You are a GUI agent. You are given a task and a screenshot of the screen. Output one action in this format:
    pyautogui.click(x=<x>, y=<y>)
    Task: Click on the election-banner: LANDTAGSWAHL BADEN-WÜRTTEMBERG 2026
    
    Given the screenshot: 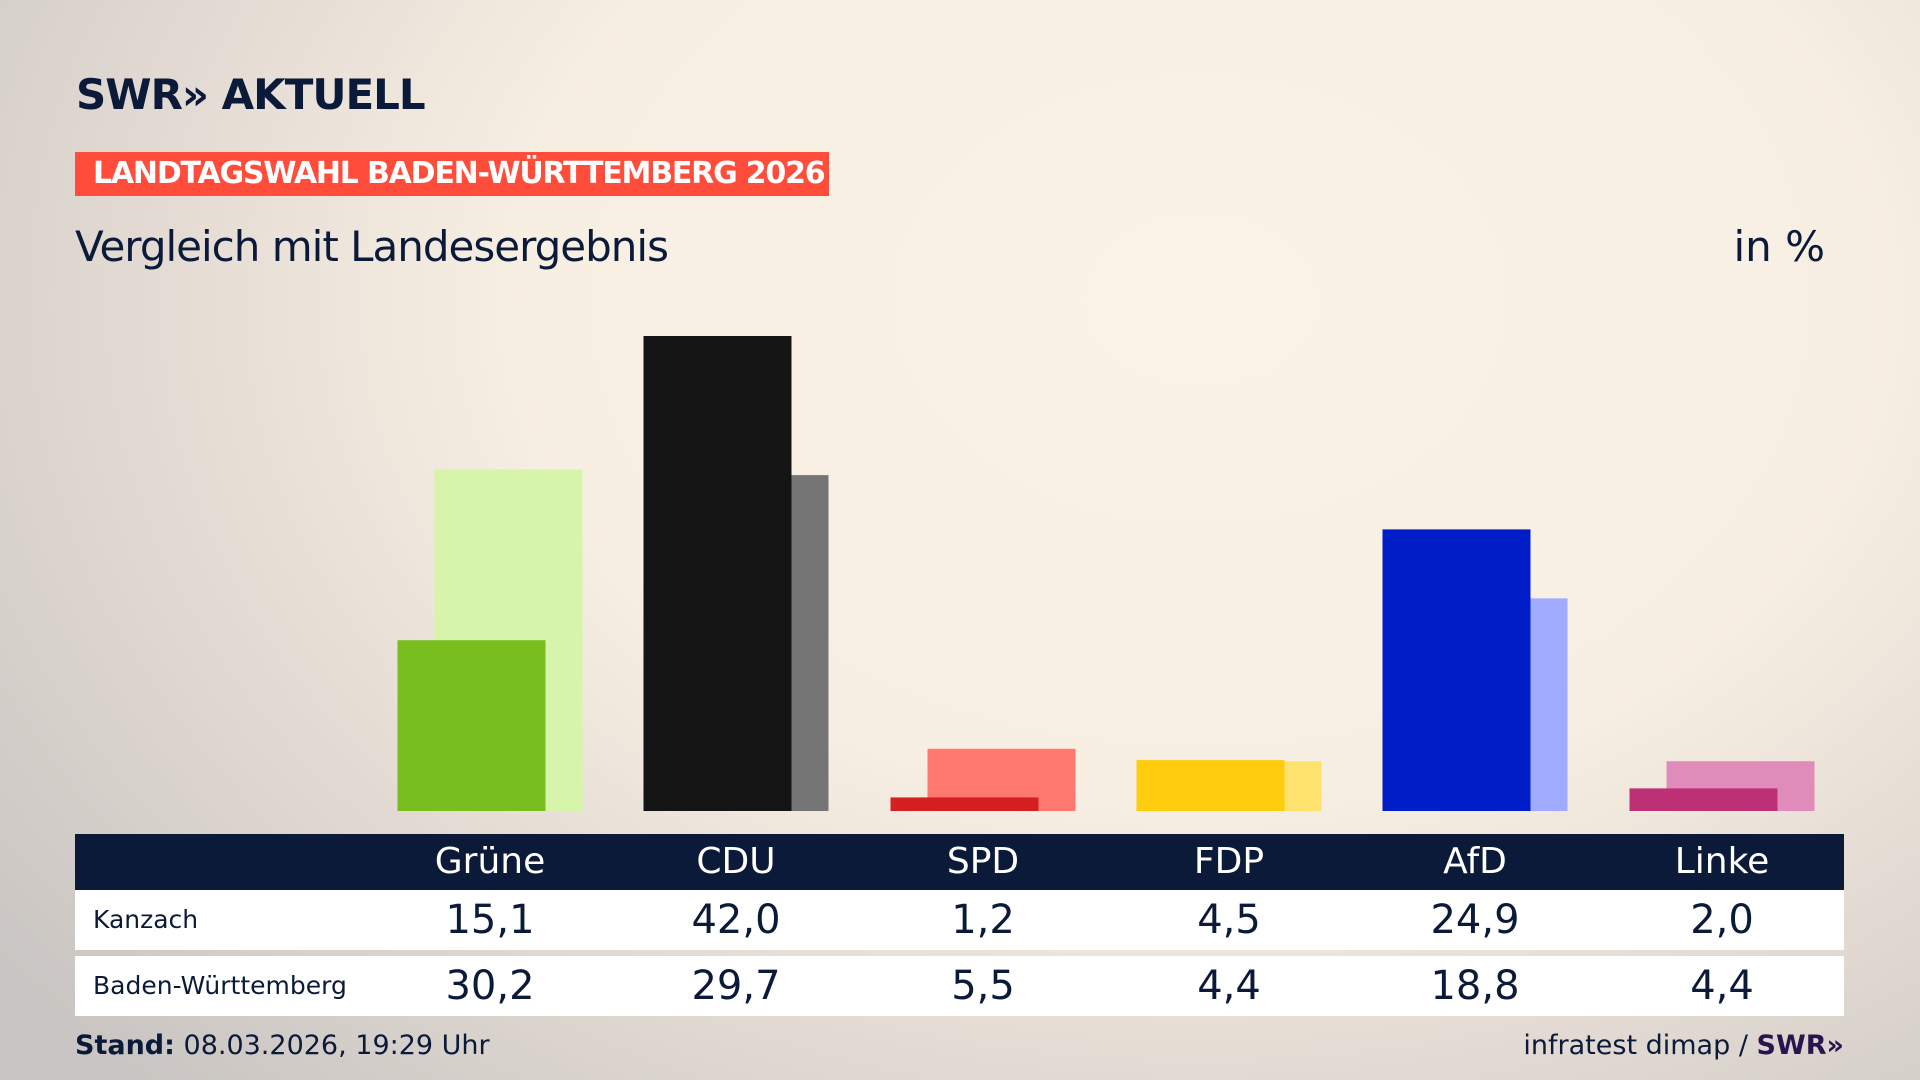 What is the action you would take?
    pyautogui.click(x=452, y=174)
    